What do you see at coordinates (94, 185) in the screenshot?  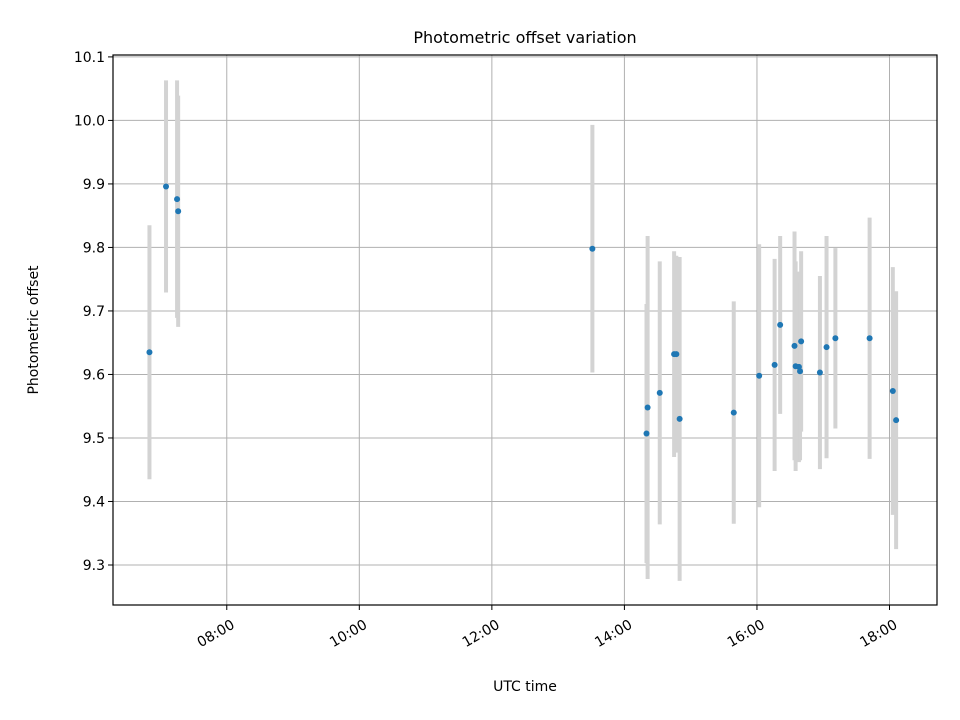 I see `y-tick-label: 9.9` at bounding box center [94, 185].